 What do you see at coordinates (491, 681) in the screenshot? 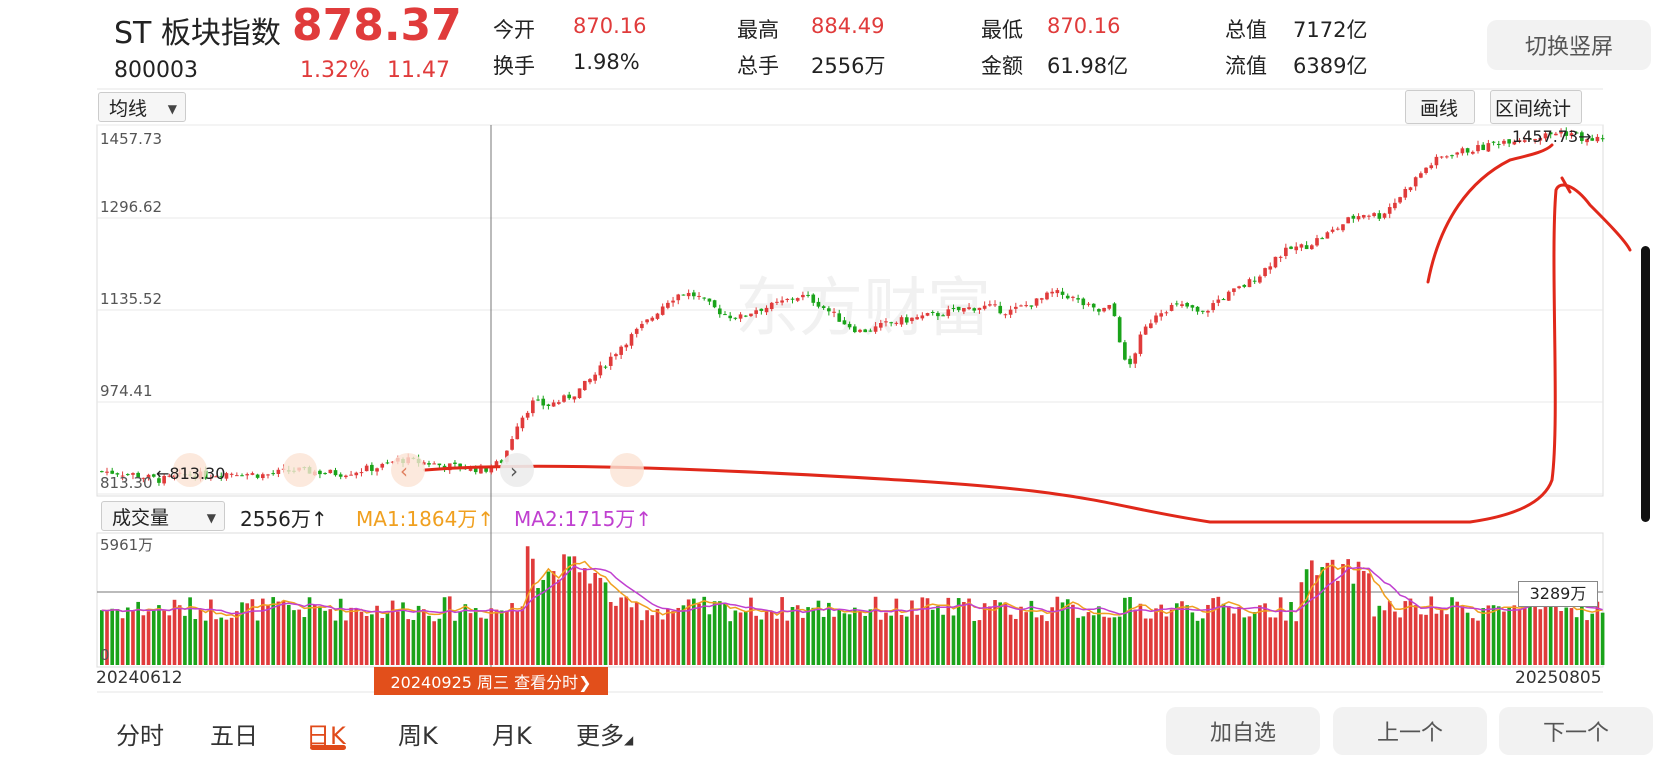
I see `crosshair-date-button: 20240925 周三 查看分时❯` at bounding box center [491, 681].